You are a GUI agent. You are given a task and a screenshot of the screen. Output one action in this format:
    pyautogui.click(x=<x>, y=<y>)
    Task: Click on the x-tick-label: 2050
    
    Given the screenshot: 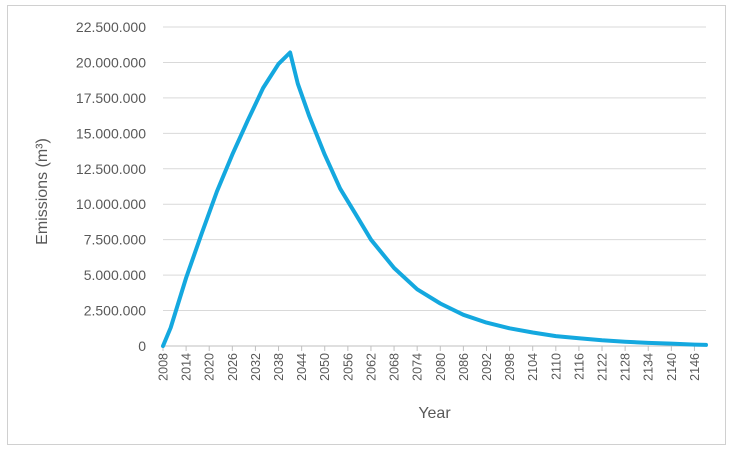 What is the action you would take?
    pyautogui.click(x=325, y=367)
    